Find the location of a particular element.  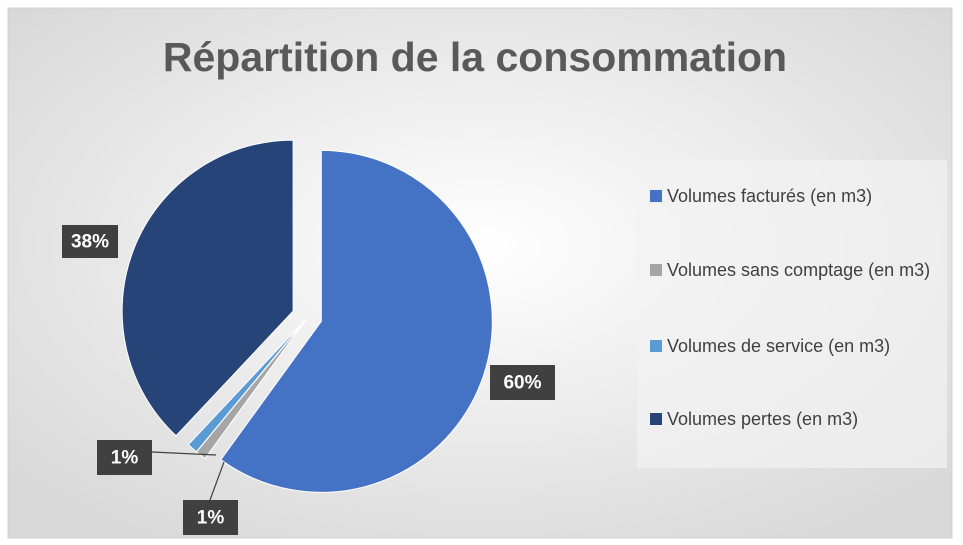

legend-label: Volumes pertes (en m3) is located at coordinates (763, 419).